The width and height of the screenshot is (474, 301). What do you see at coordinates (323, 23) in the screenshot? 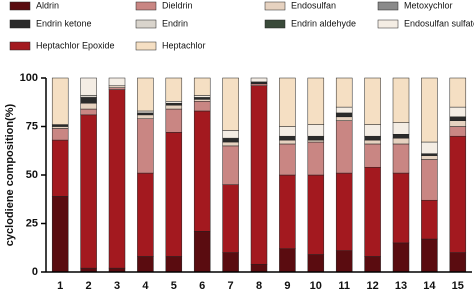
I see `legend-label: Endrin aldehyde` at bounding box center [323, 23].